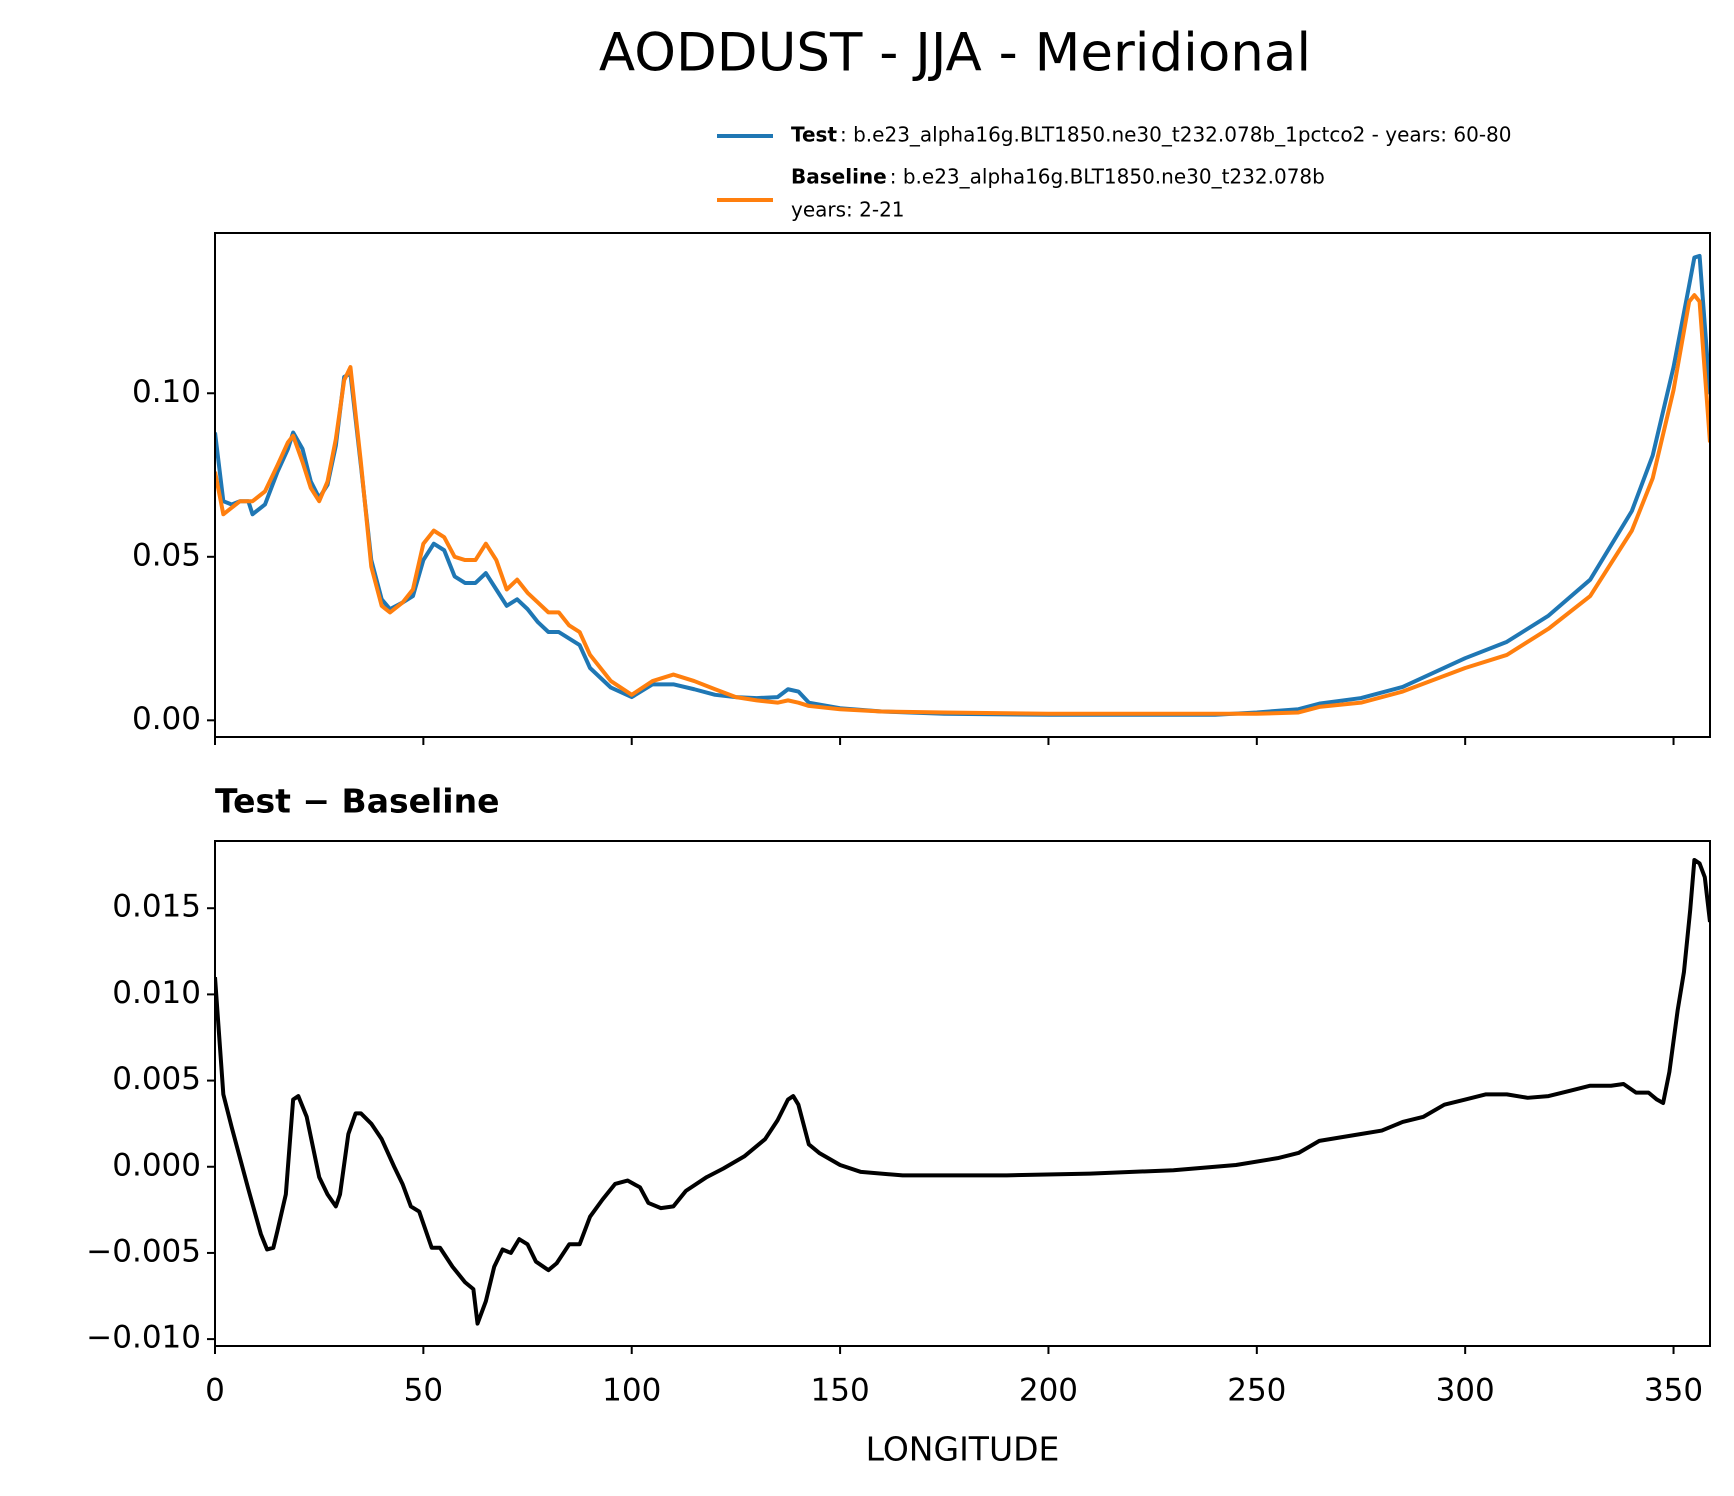  What do you see at coordinates (963, 1449) in the screenshot?
I see `x-axis-label: LONGITUDE` at bounding box center [963, 1449].